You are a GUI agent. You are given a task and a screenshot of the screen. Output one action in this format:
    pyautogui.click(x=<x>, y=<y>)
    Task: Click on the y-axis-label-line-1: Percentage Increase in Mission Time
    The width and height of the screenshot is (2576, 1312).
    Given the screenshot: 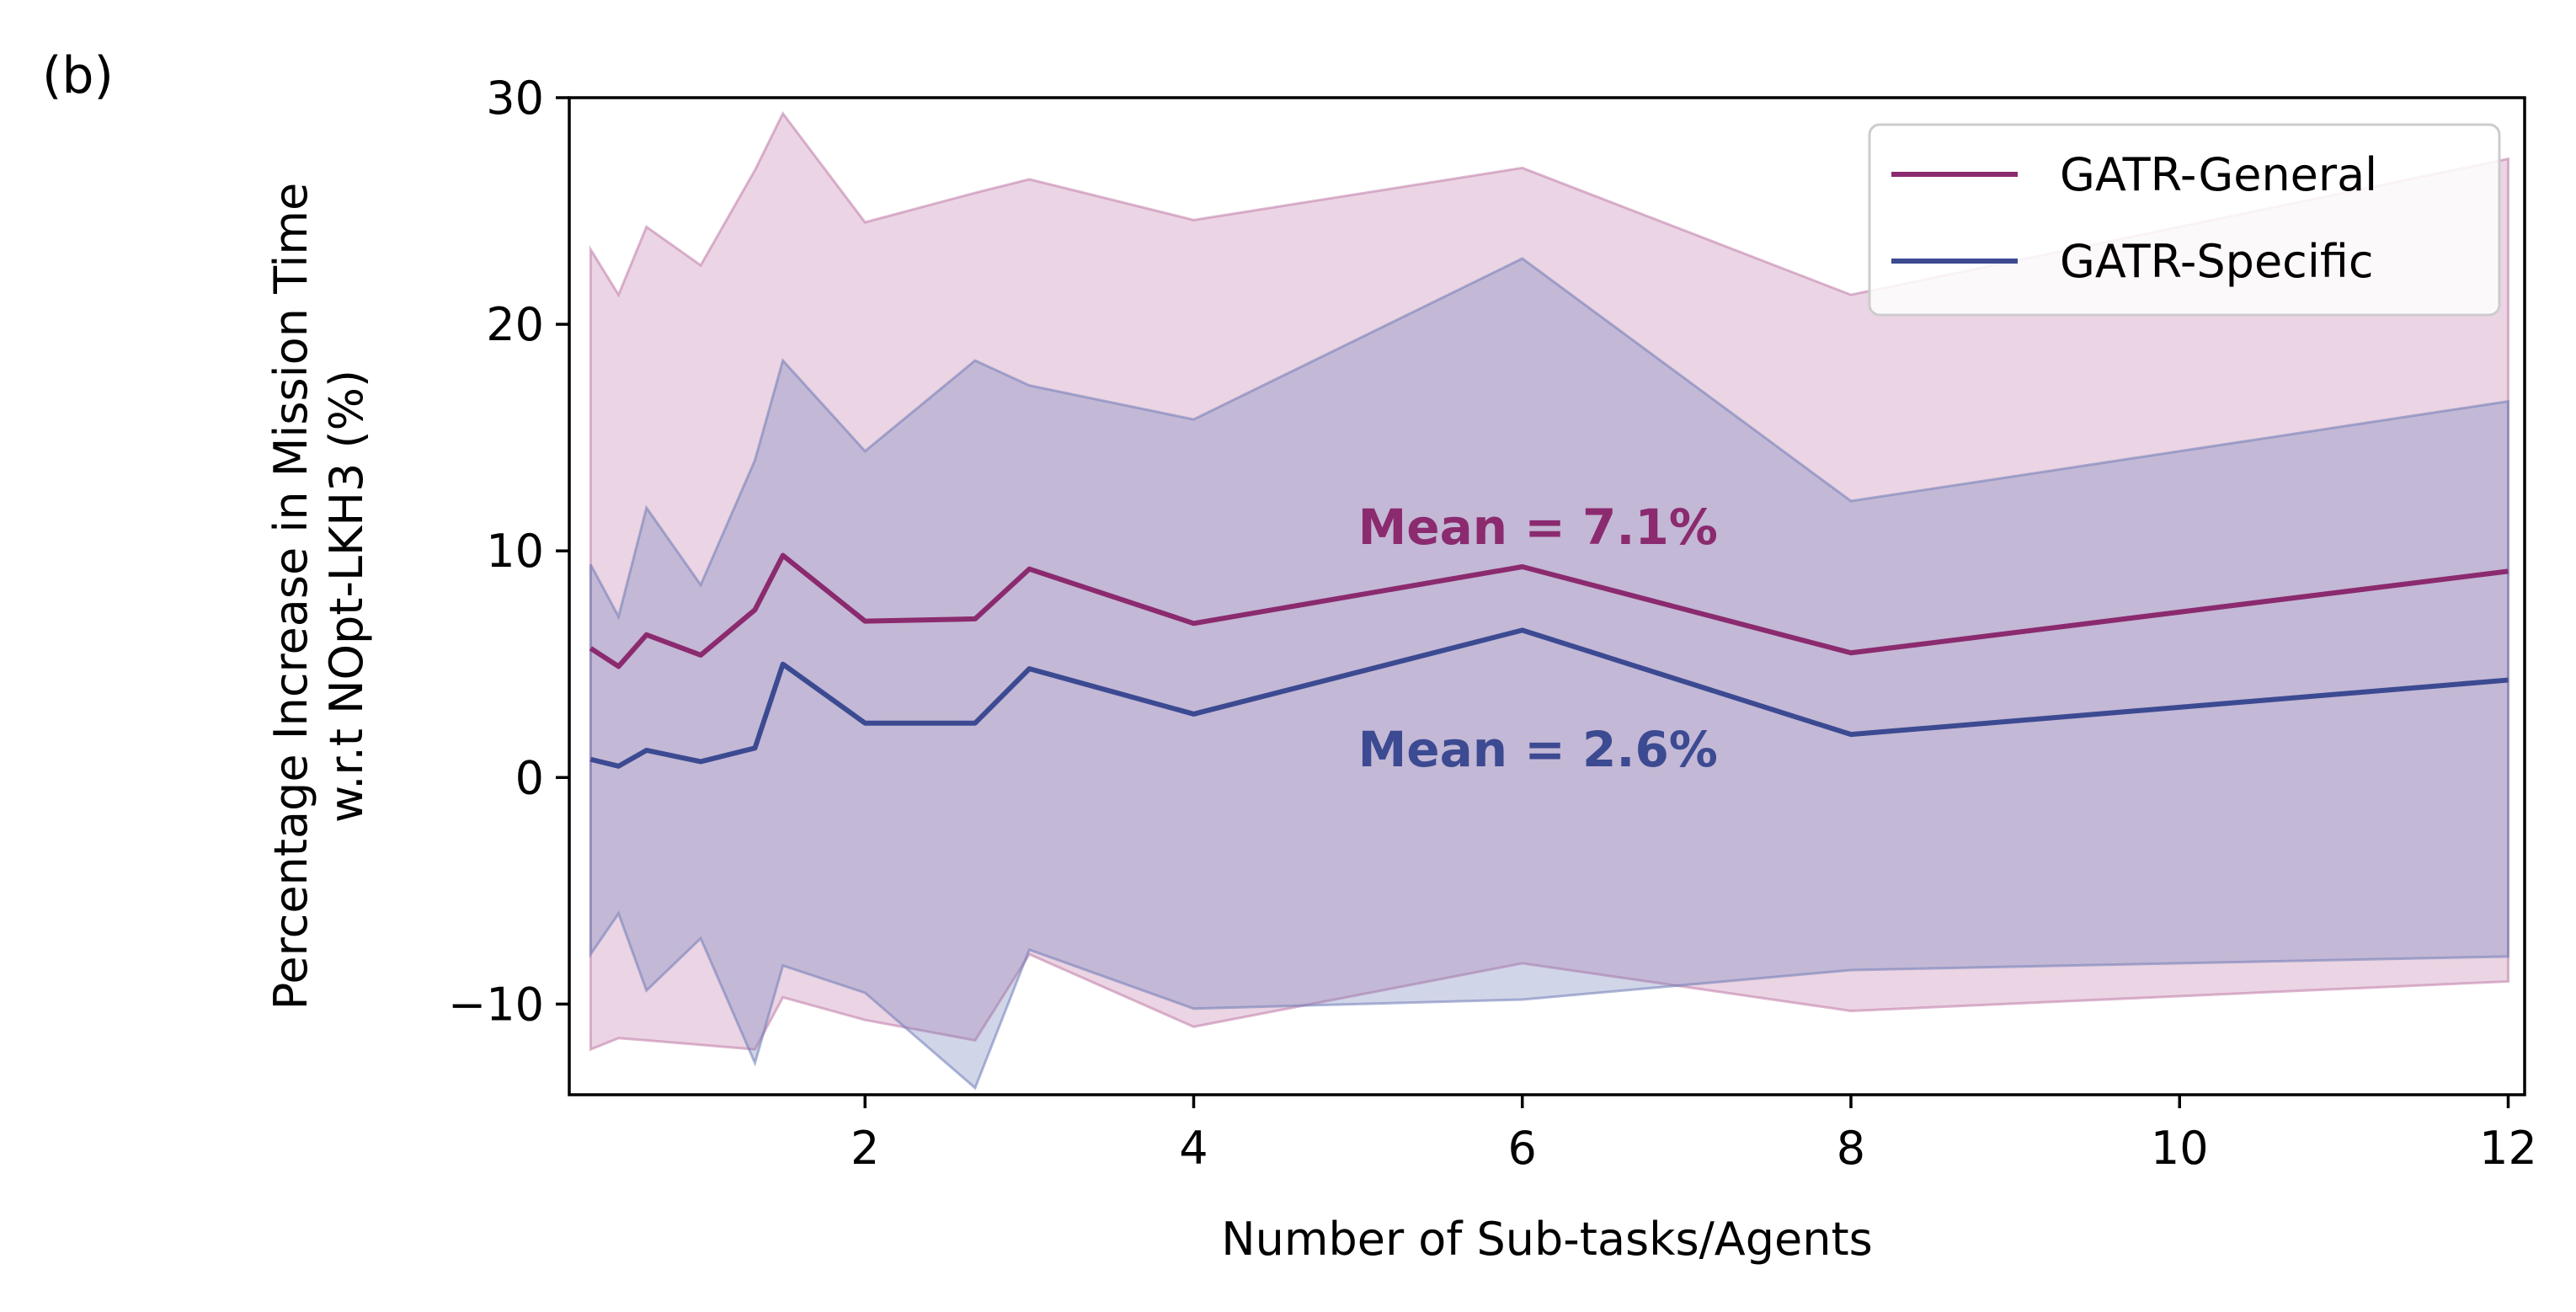 What is the action you would take?
    pyautogui.click(x=290, y=596)
    